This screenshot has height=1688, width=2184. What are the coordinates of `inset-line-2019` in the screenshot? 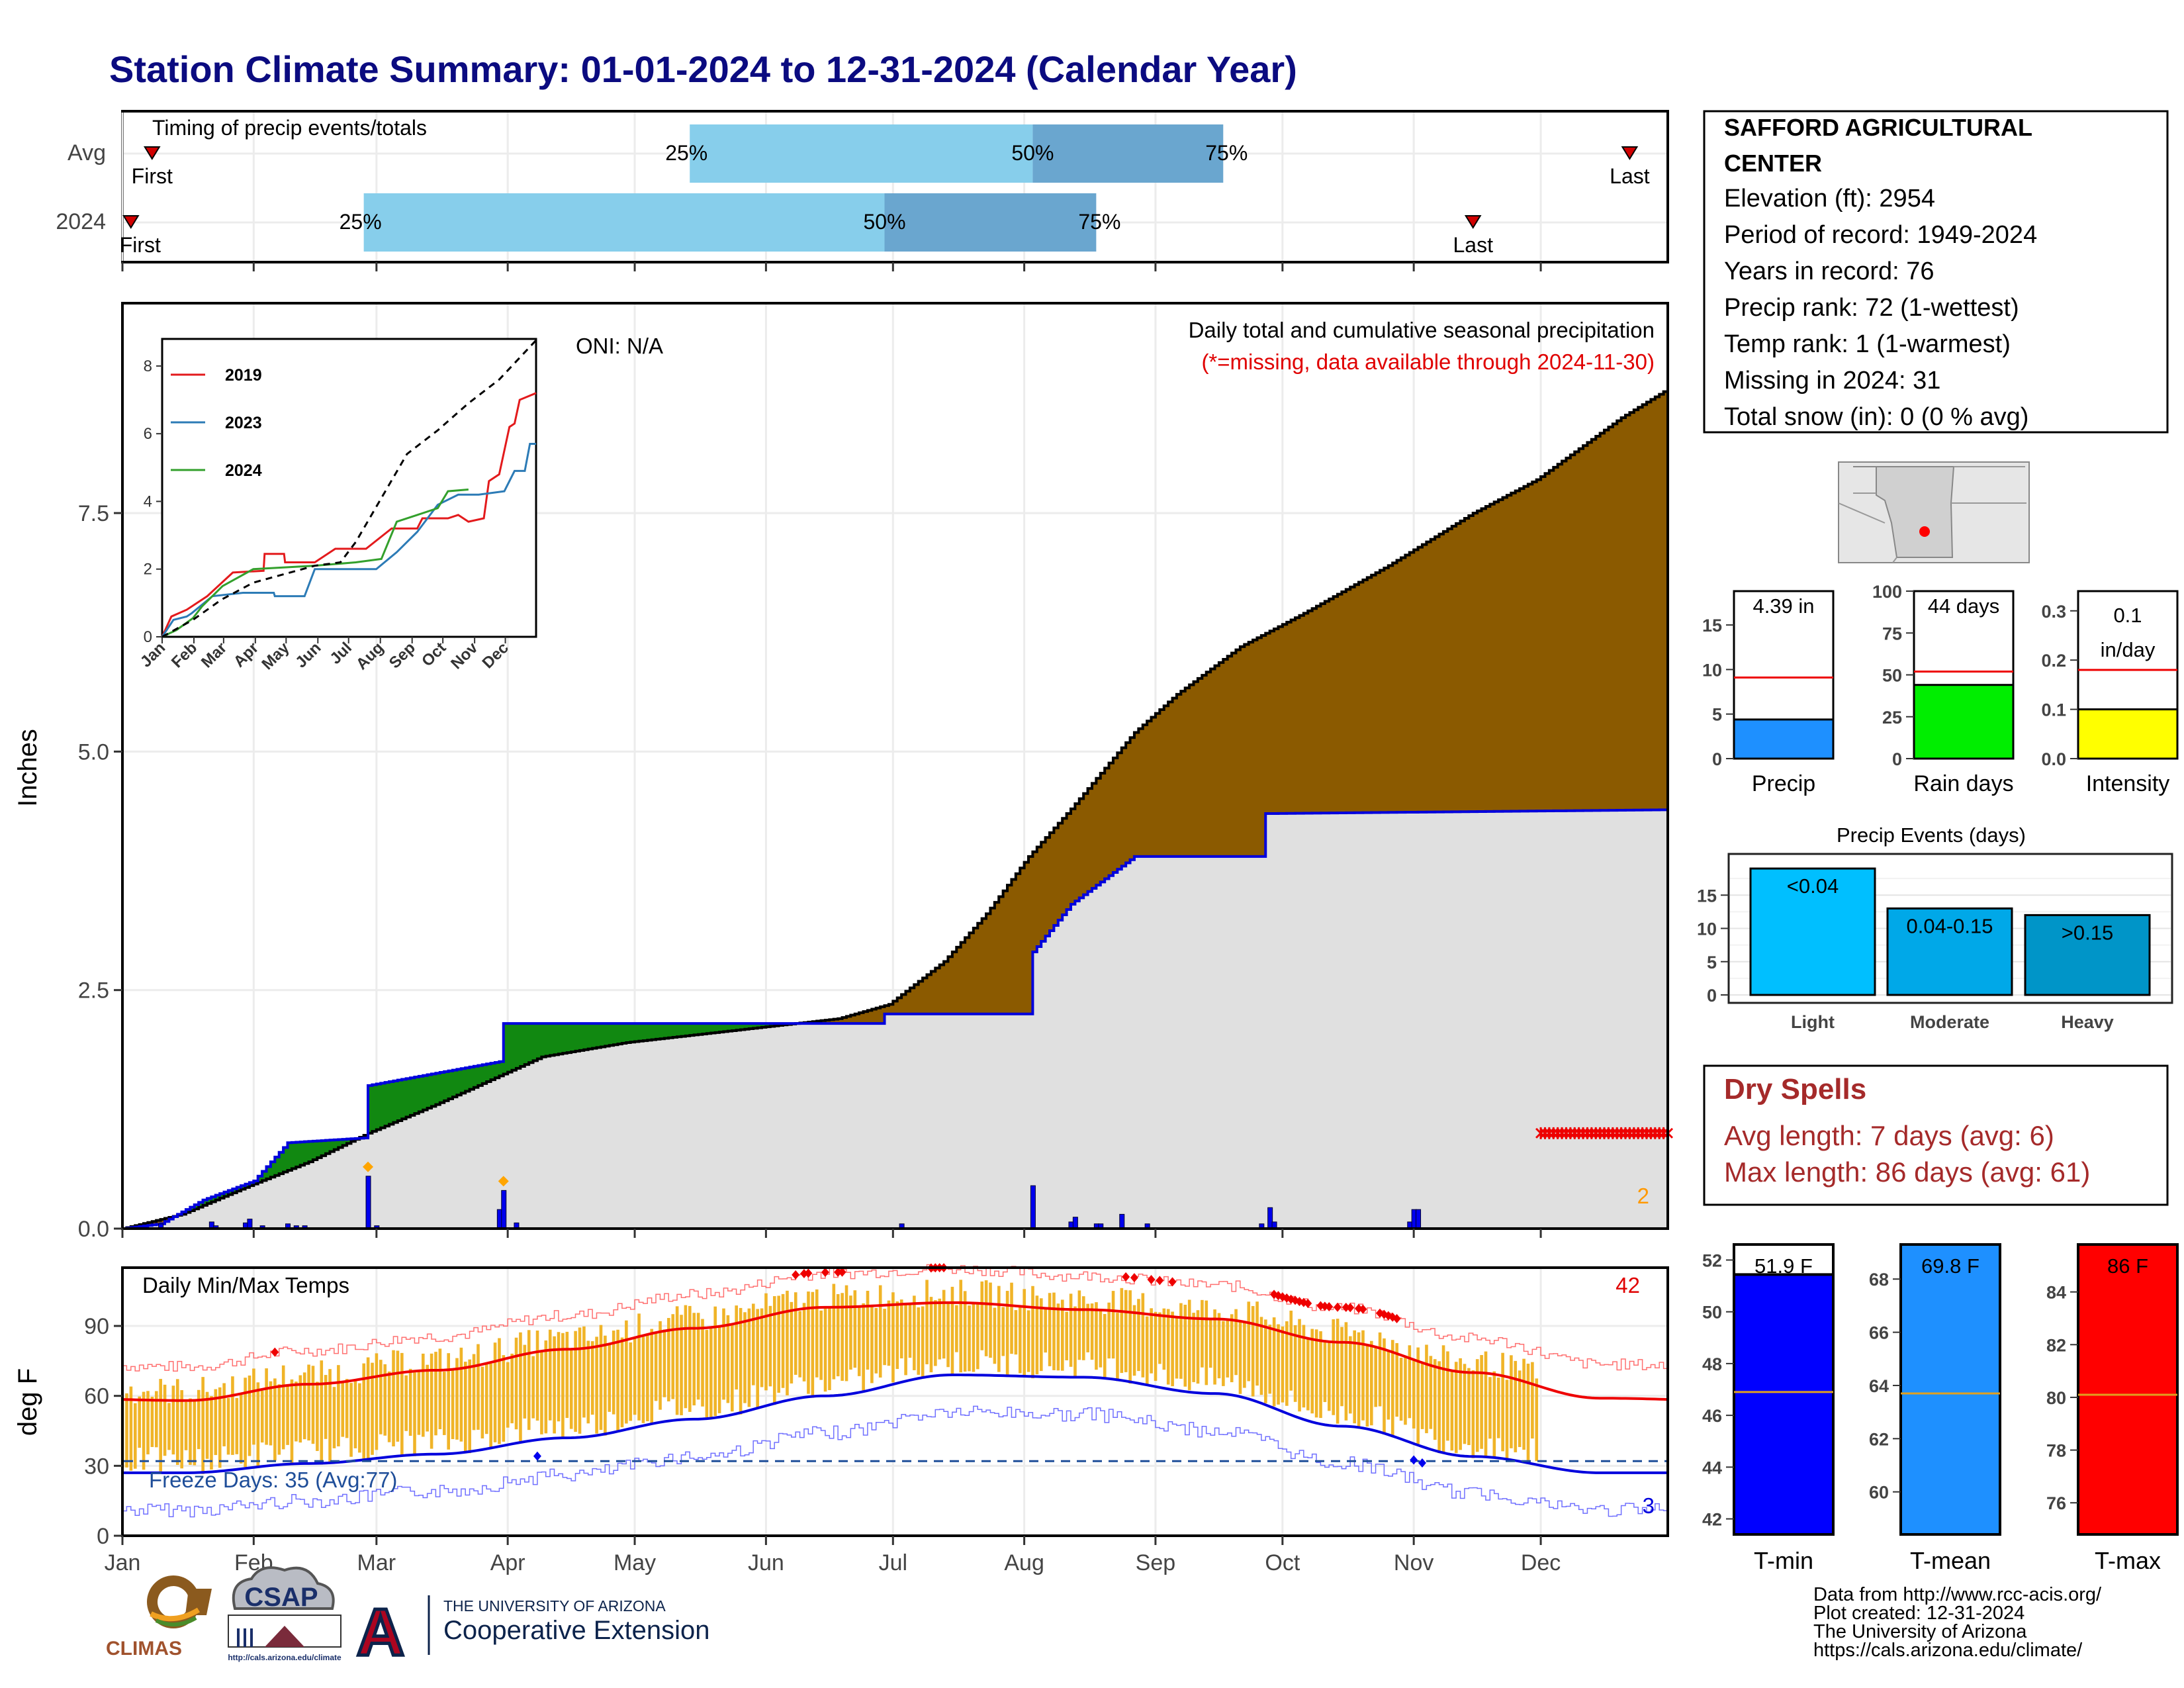 It's located at (349, 514).